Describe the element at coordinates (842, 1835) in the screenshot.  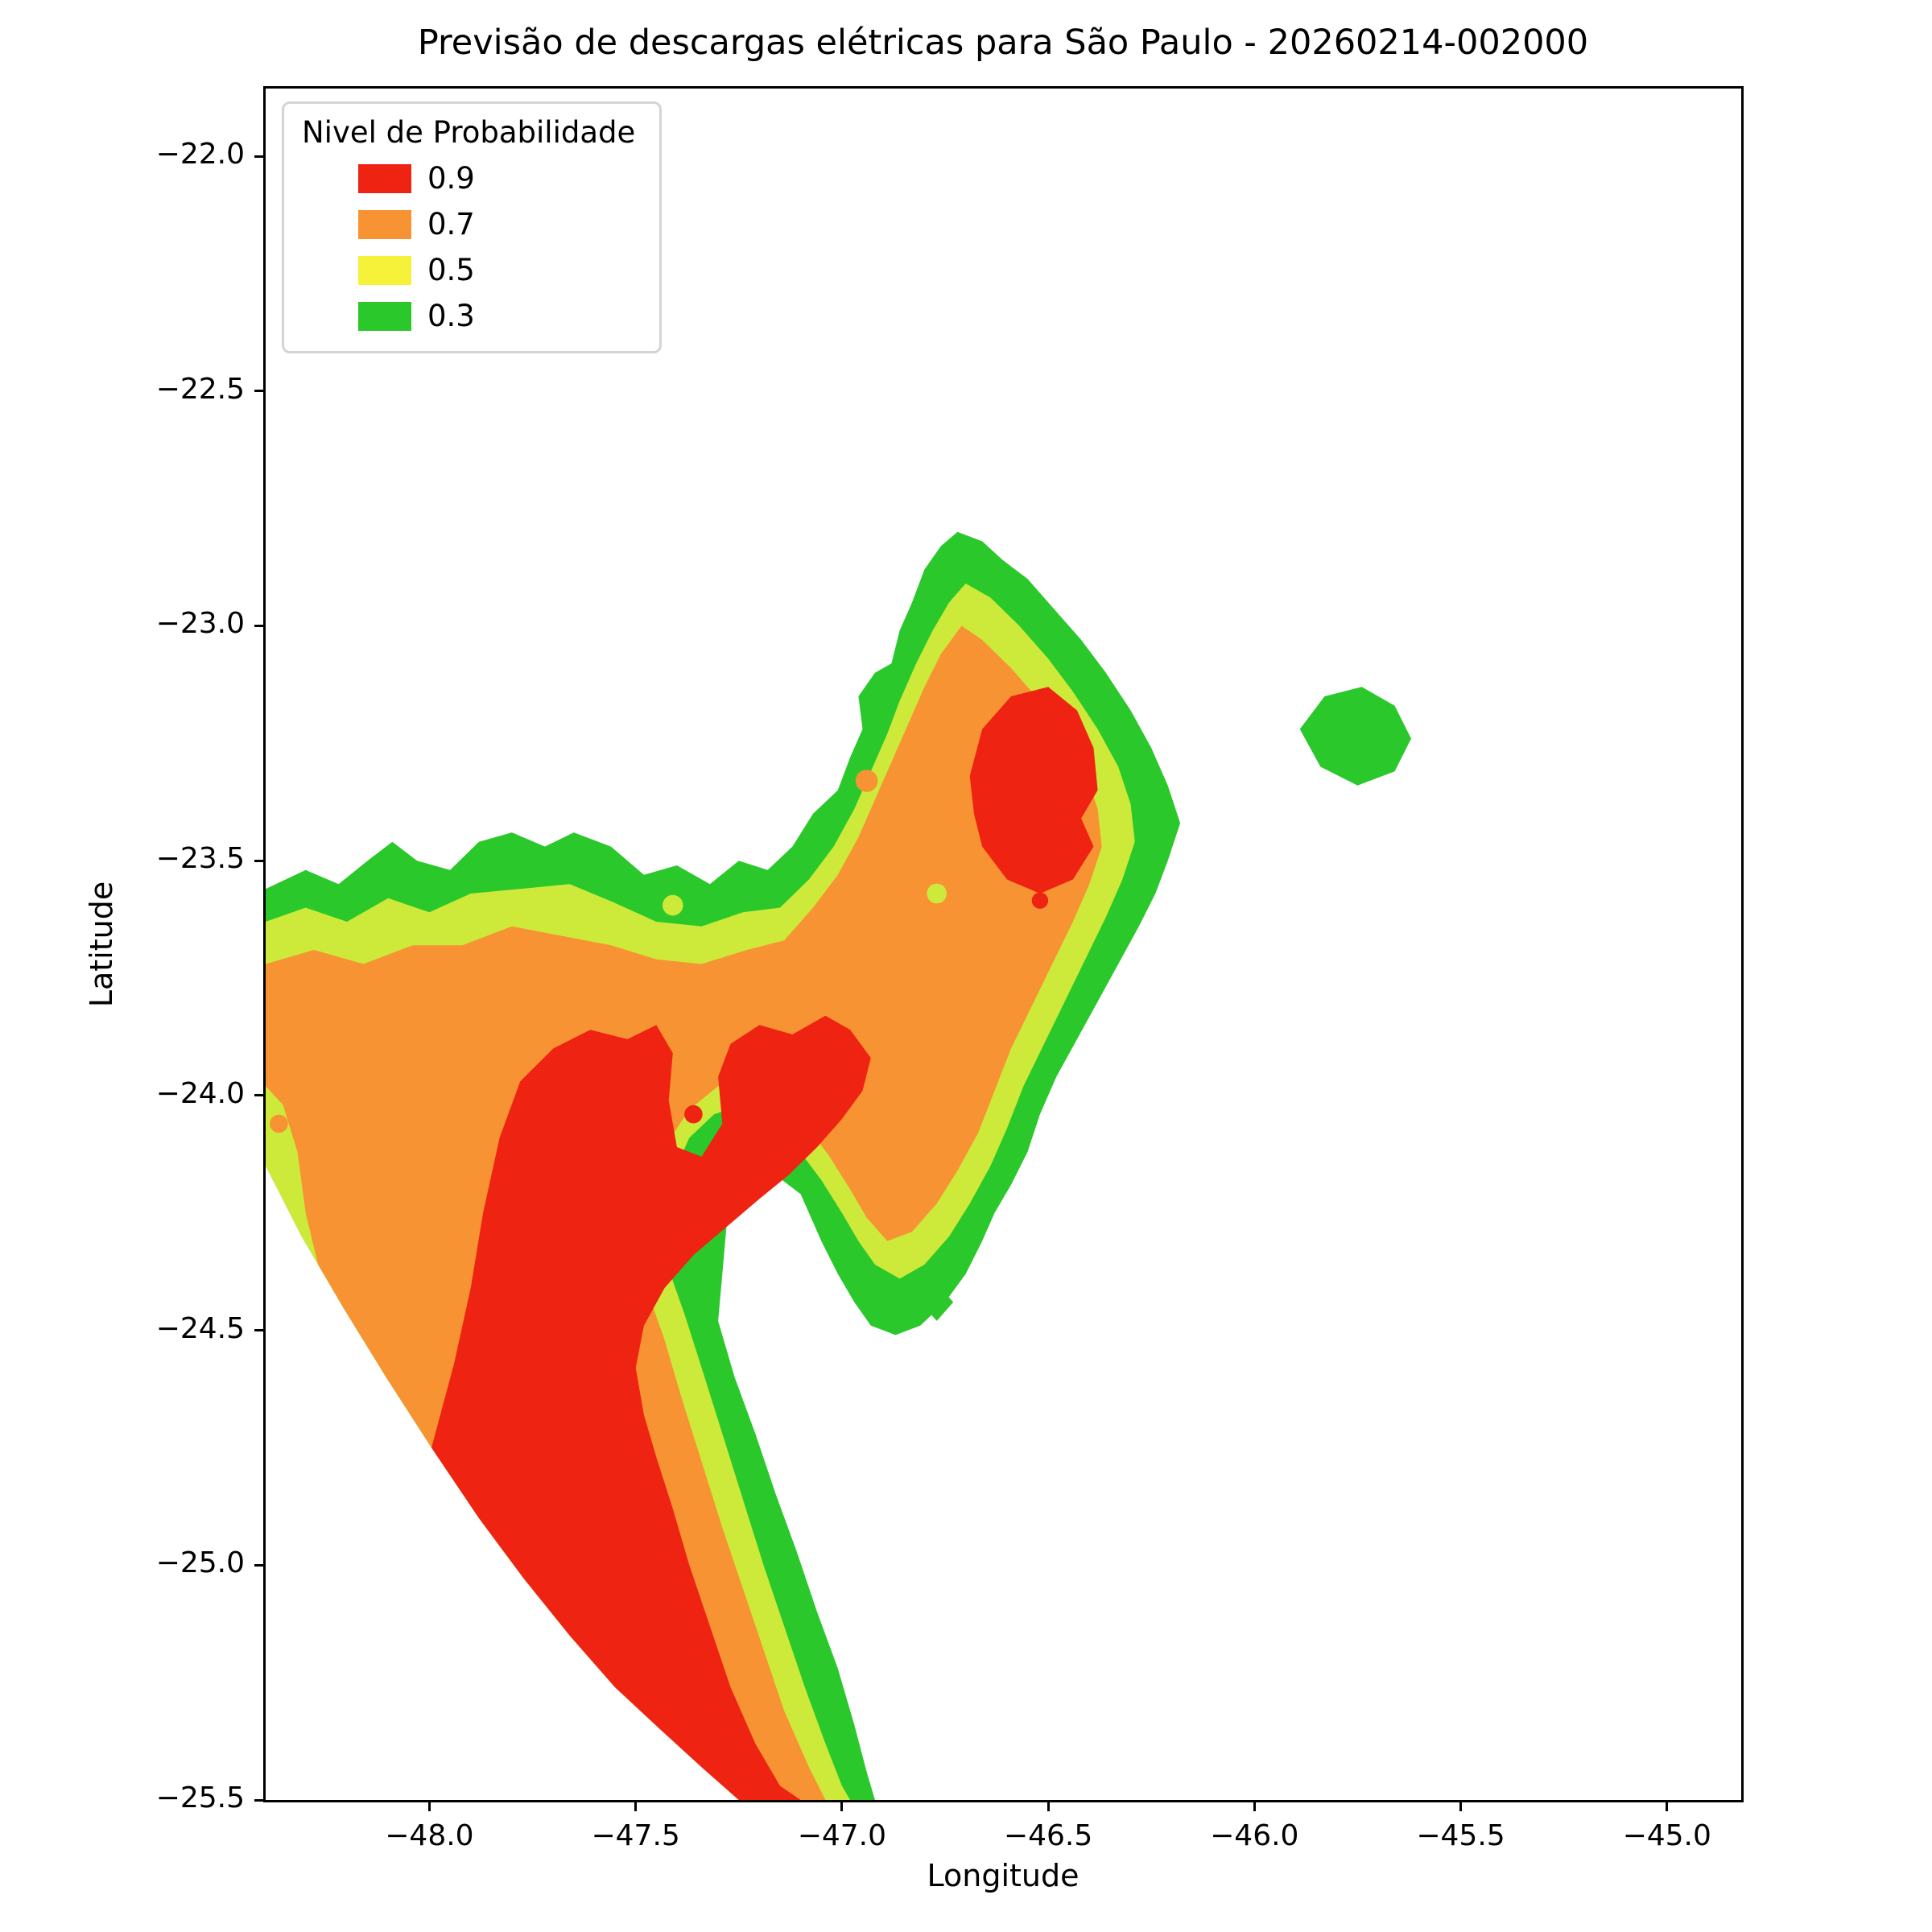
I see `x-tick-label: −47.0` at that location.